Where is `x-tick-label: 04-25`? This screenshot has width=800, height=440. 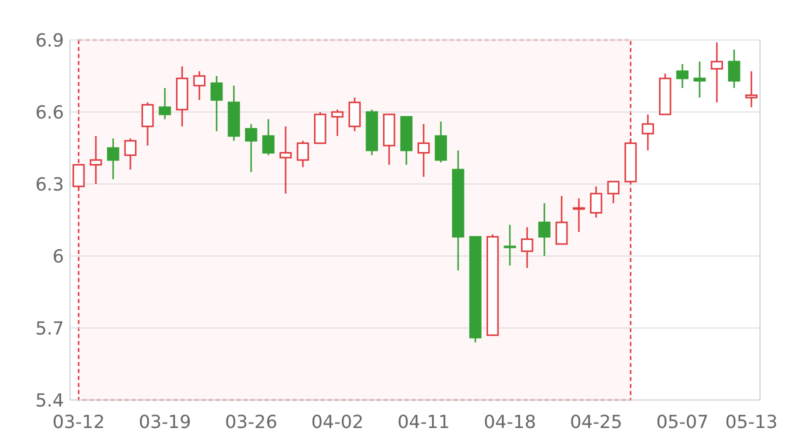 x-tick-label: 04-25 is located at coordinates (596, 422).